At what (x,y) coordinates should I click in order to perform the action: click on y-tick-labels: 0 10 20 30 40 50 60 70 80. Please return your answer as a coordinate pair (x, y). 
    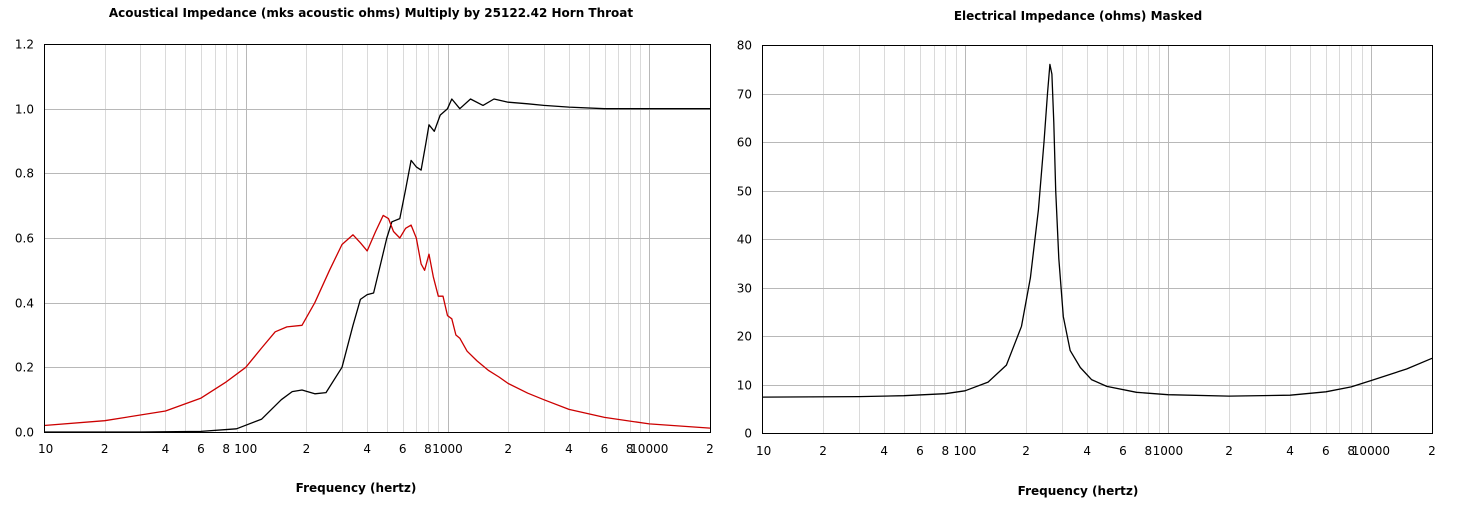
    Looking at the image, I should click on (744, 240).